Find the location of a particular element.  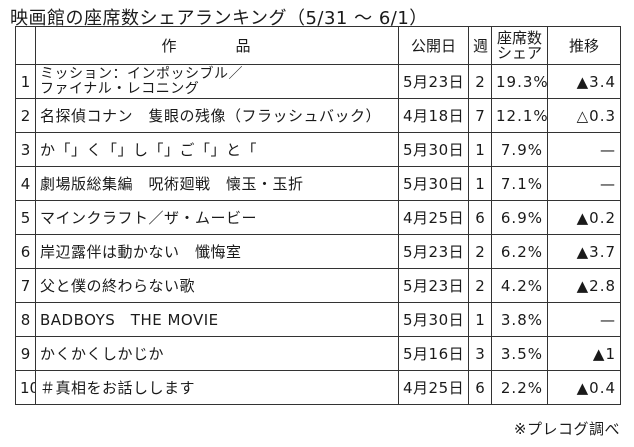

cell-seat-share: 4.2% is located at coordinates (519, 285).